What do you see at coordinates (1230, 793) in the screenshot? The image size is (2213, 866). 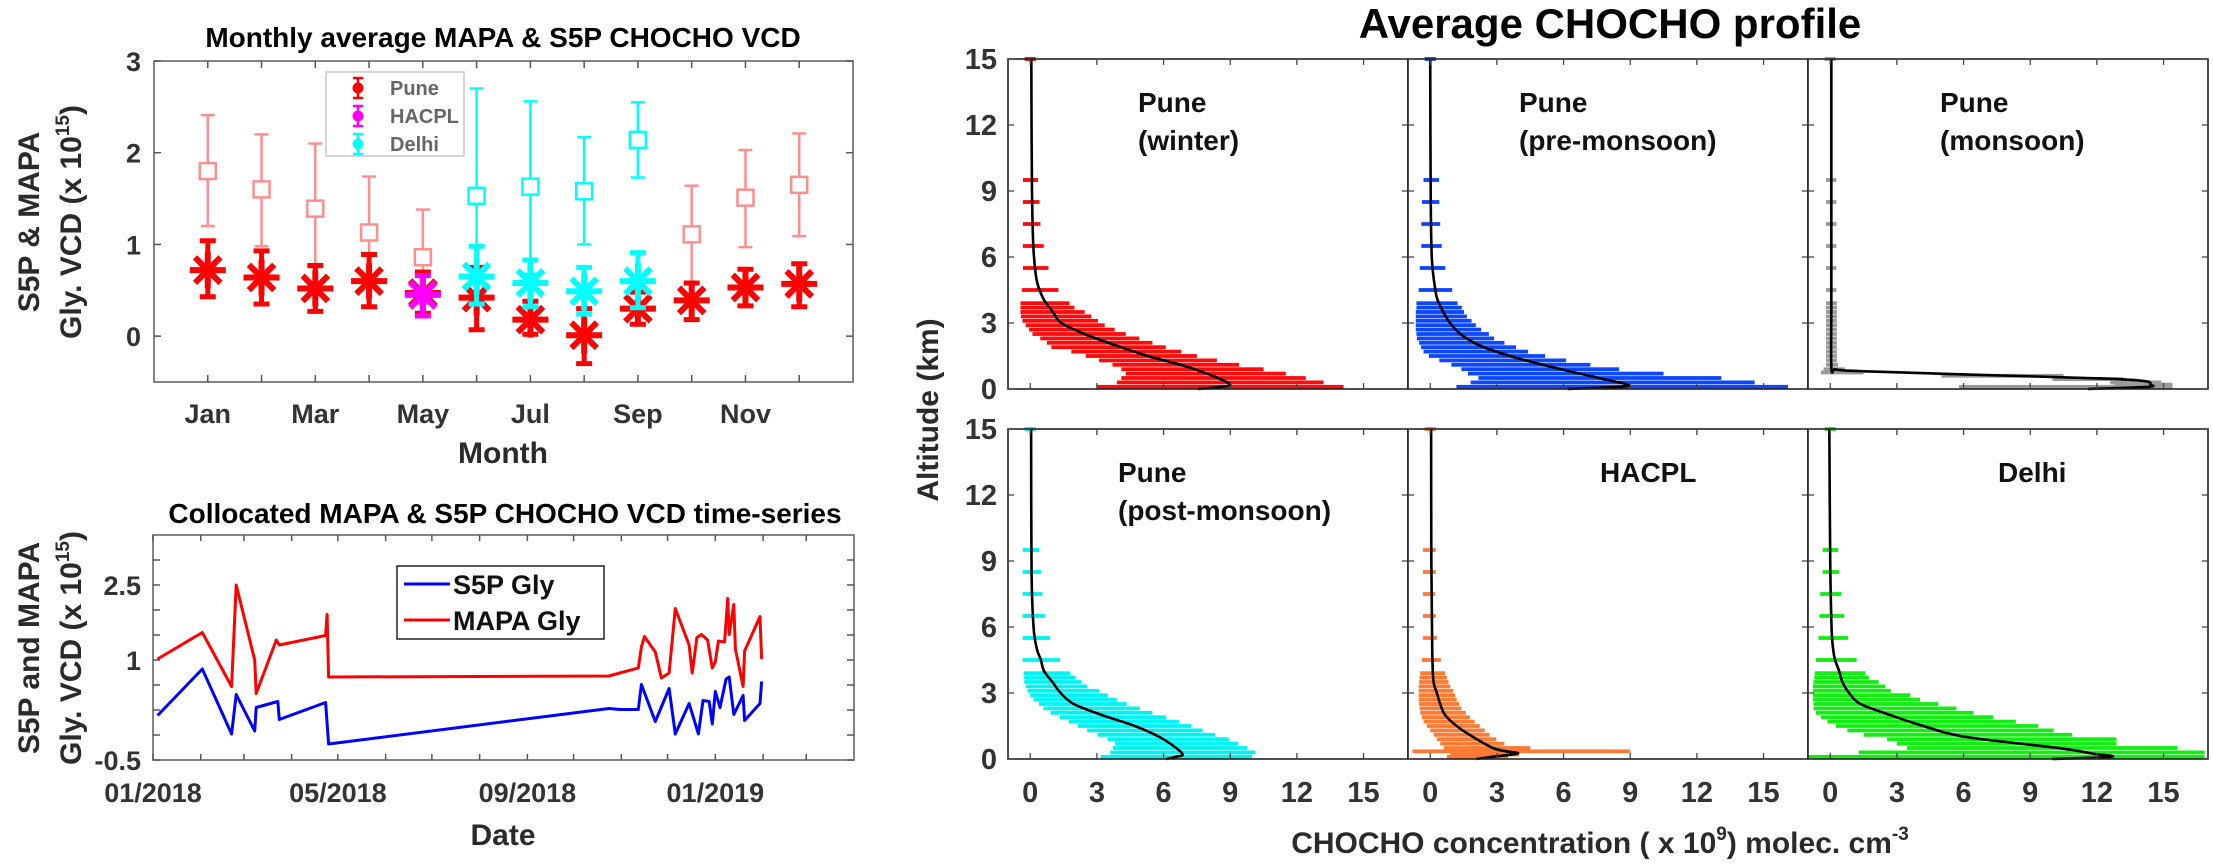 I see `x-tick-label: 9` at bounding box center [1230, 793].